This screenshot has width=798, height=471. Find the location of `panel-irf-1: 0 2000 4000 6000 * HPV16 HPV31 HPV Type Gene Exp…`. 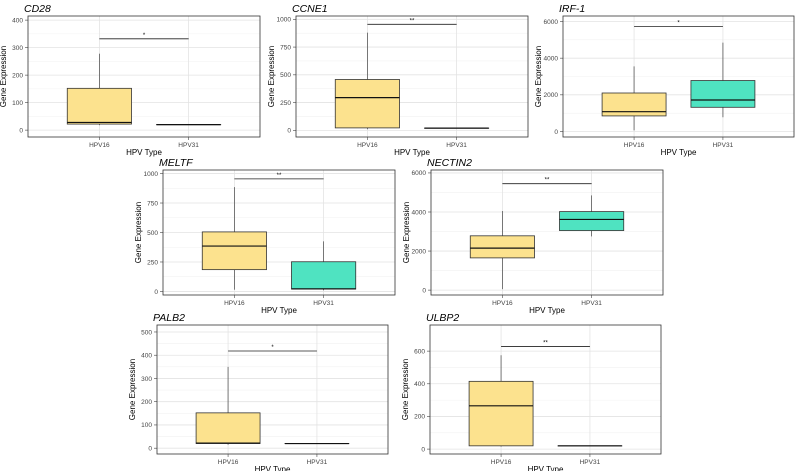

panel-irf-1: 0 2000 4000 6000 * HPV16 HPV31 HPV Type Gene Exp… is located at coordinates (664, 80).